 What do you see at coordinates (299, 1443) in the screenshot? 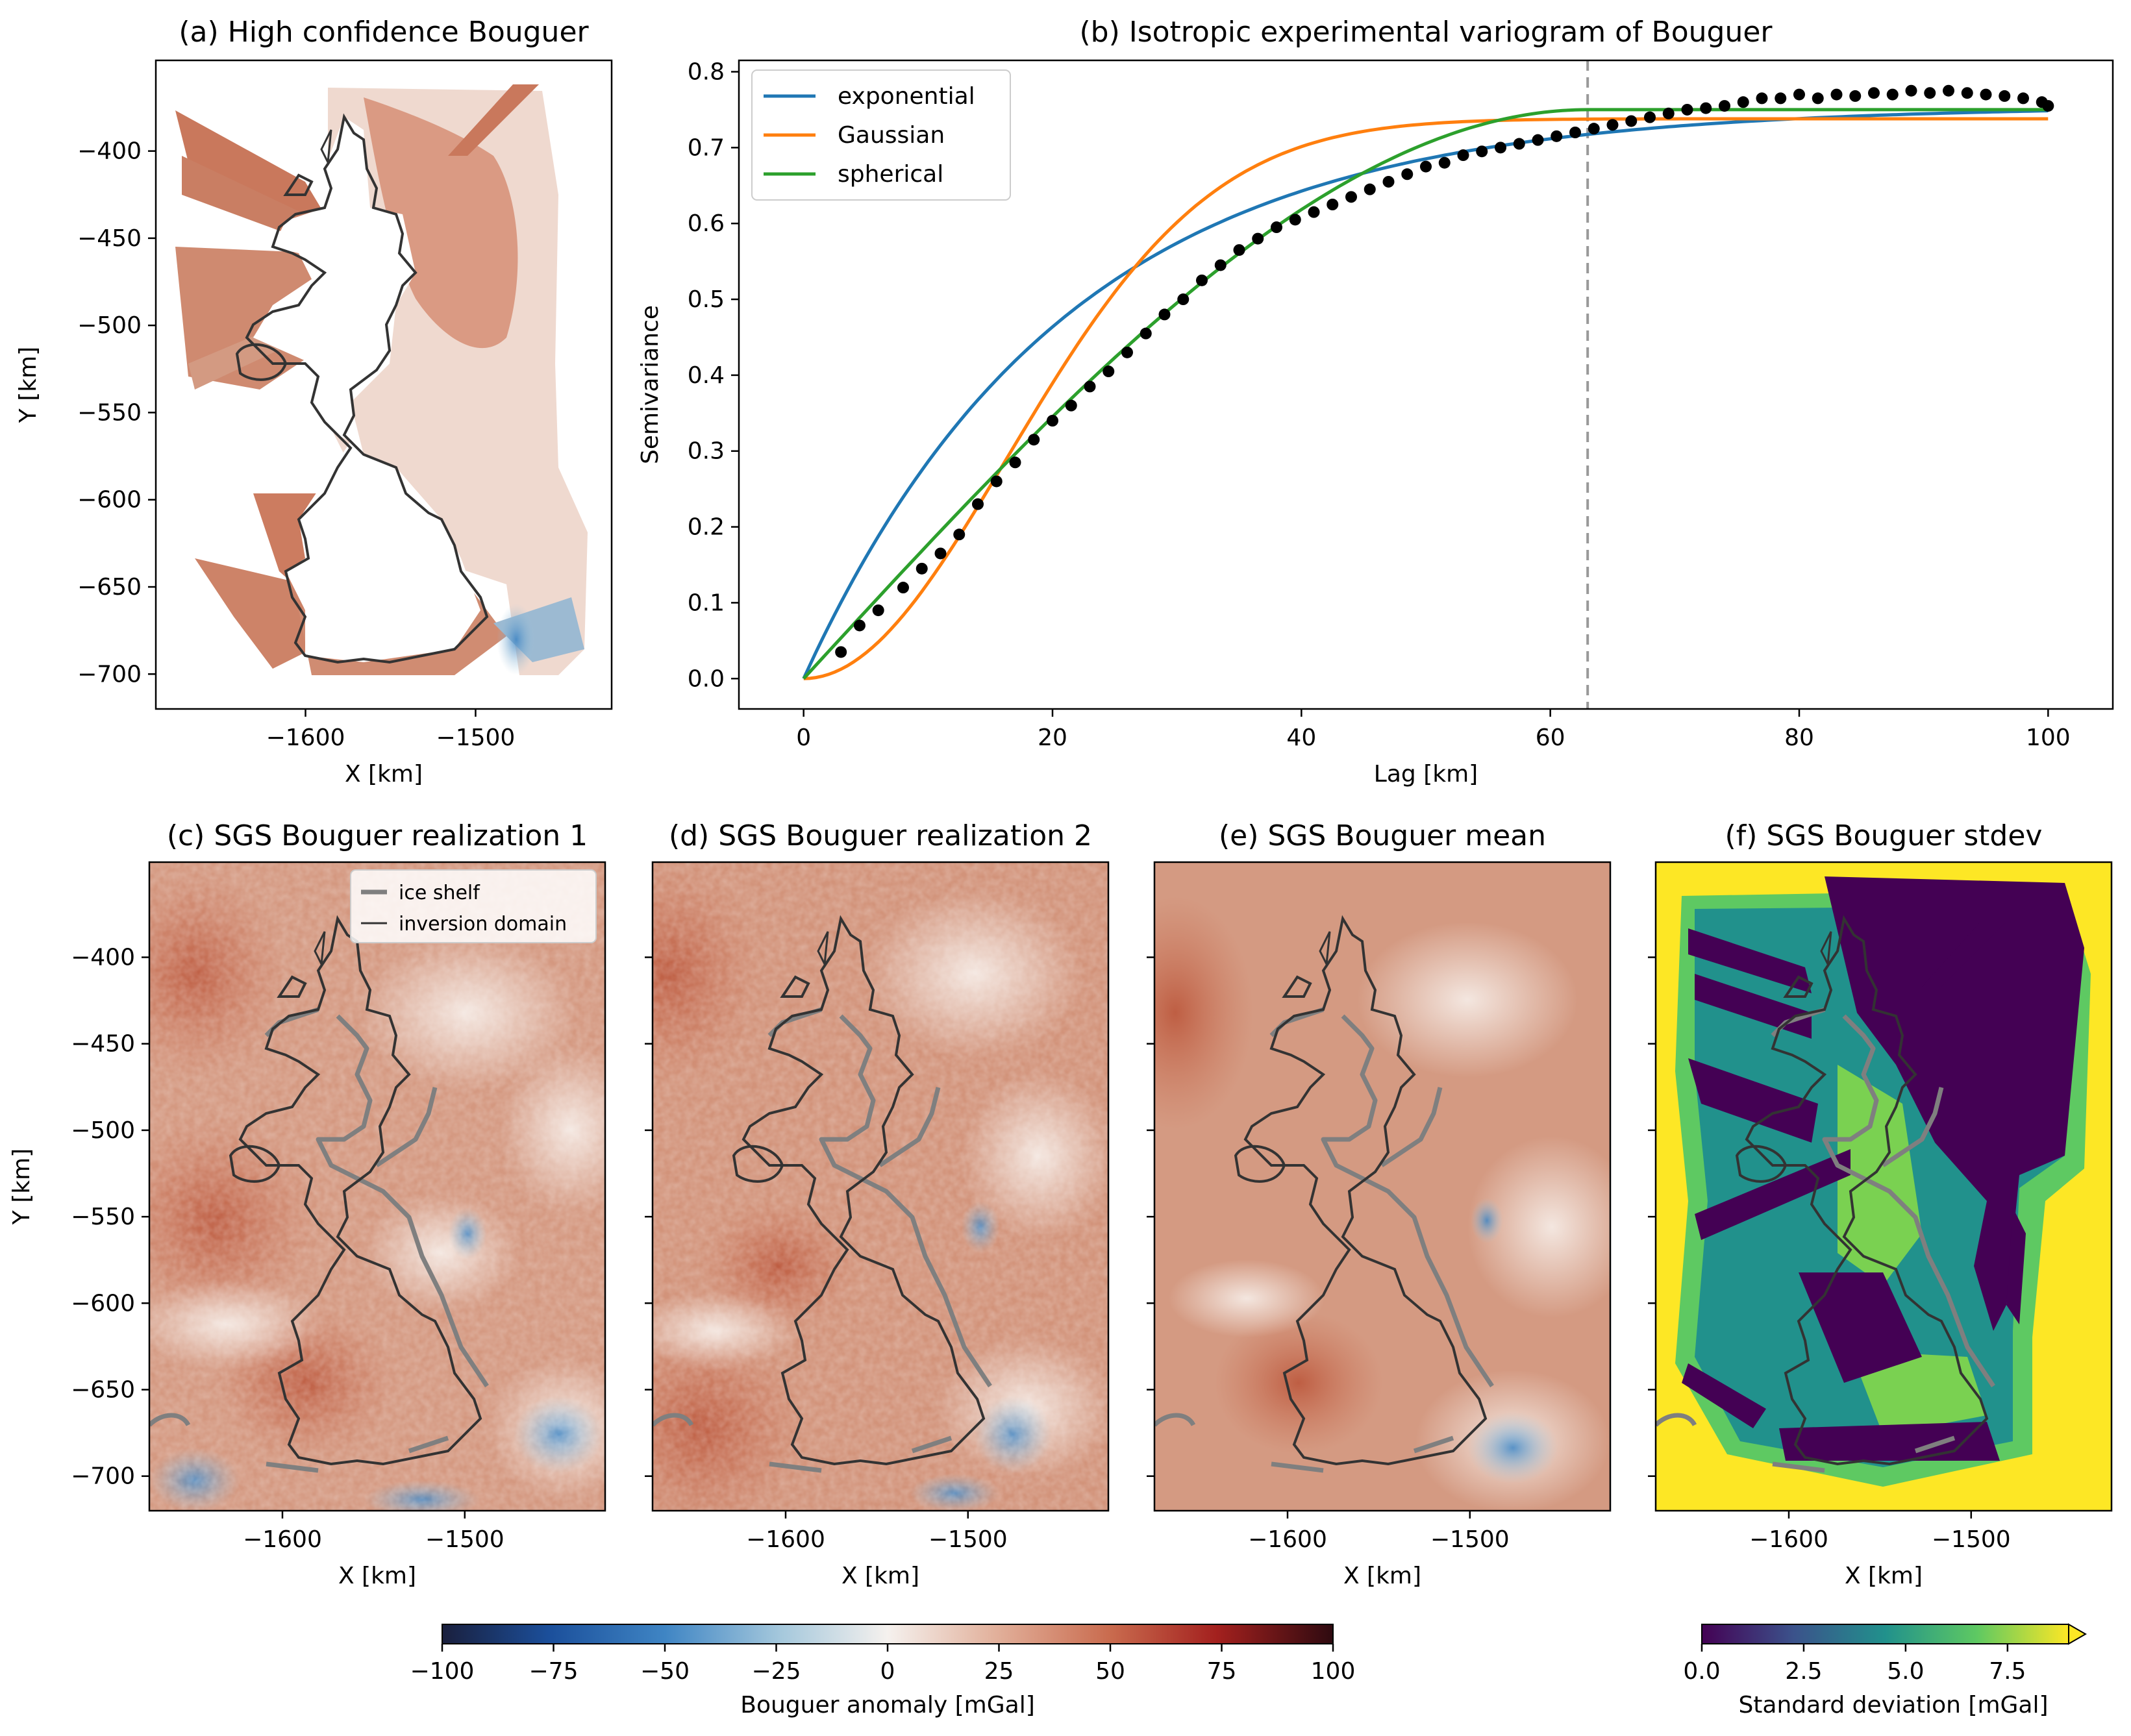
I see `ice-shelf-outline` at bounding box center [299, 1443].